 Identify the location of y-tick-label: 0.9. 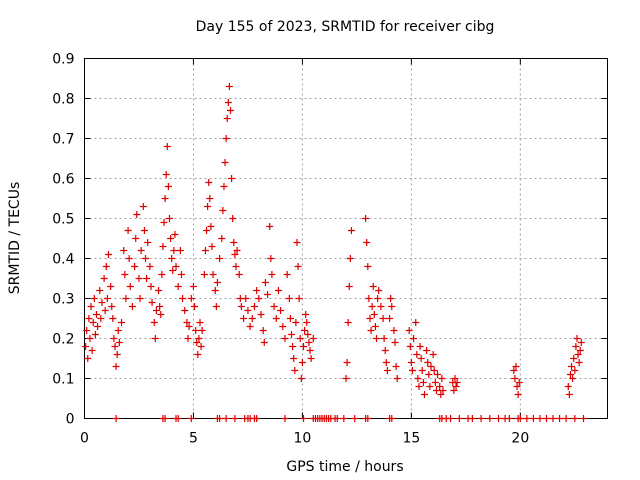
(63, 60).